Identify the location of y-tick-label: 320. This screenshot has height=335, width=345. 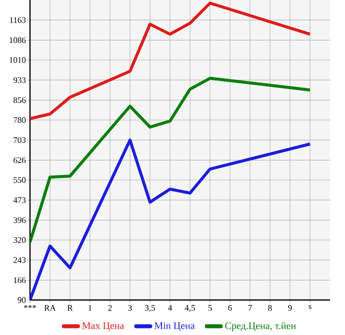
(20, 240).